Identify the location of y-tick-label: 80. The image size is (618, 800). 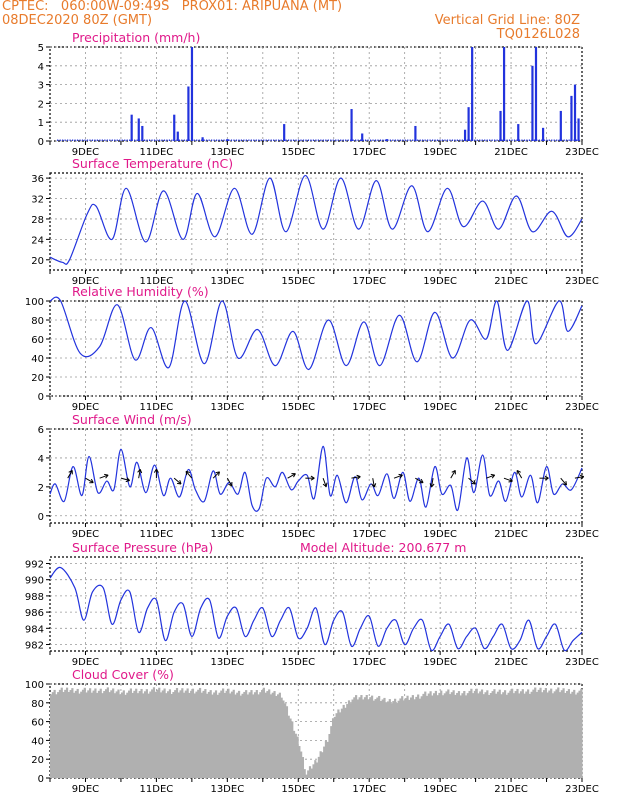
(37, 321).